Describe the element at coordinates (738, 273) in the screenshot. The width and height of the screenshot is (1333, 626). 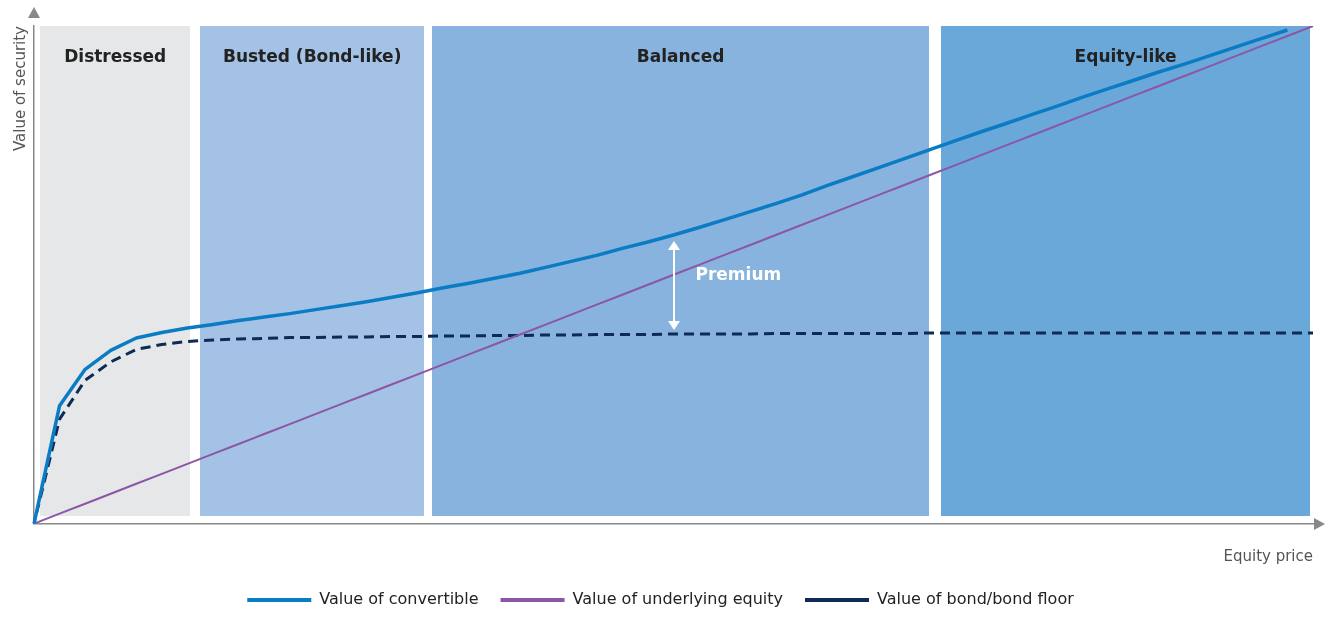
I see `annotation: Premium` at that location.